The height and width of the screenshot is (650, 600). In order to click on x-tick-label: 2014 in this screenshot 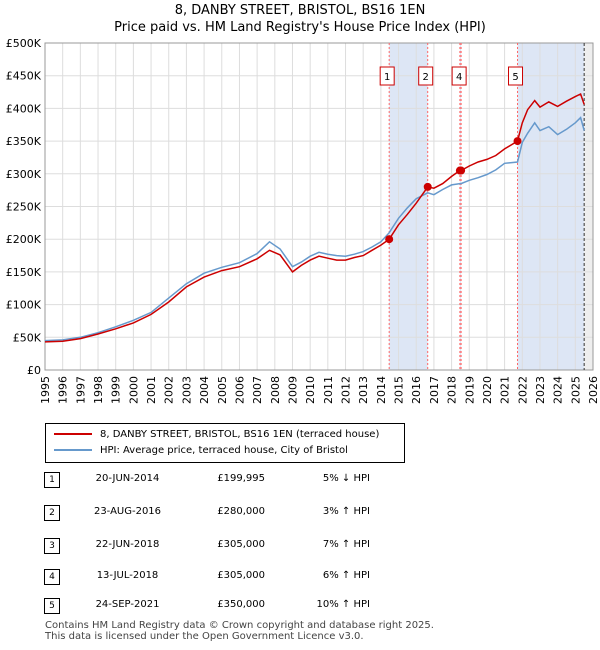, I will do `click(381, 390)`.